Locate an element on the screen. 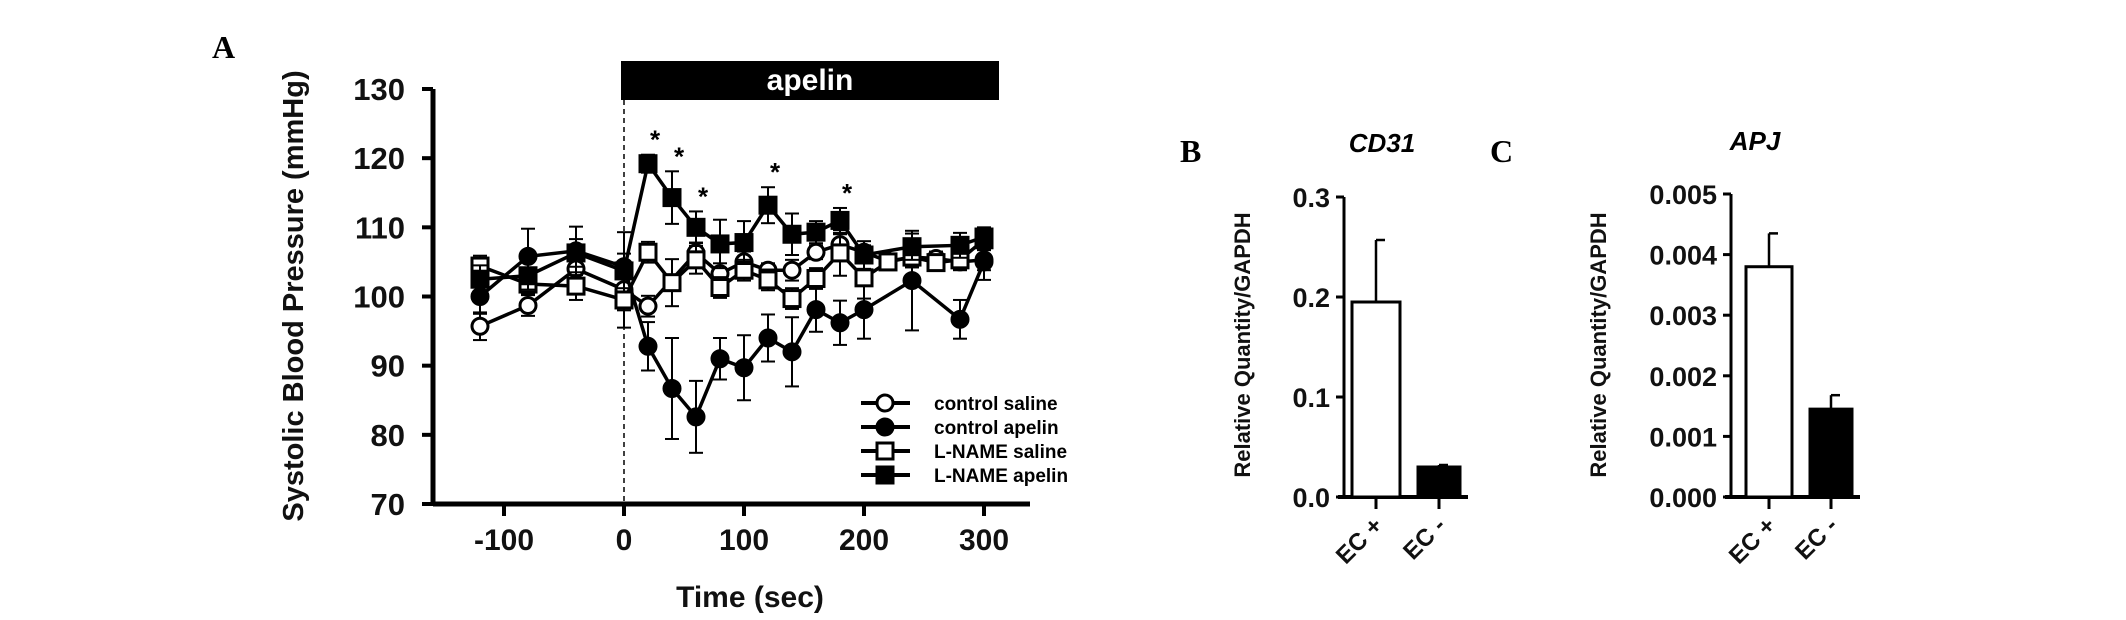  y-tick-label: 70 is located at coordinates (388, 504).